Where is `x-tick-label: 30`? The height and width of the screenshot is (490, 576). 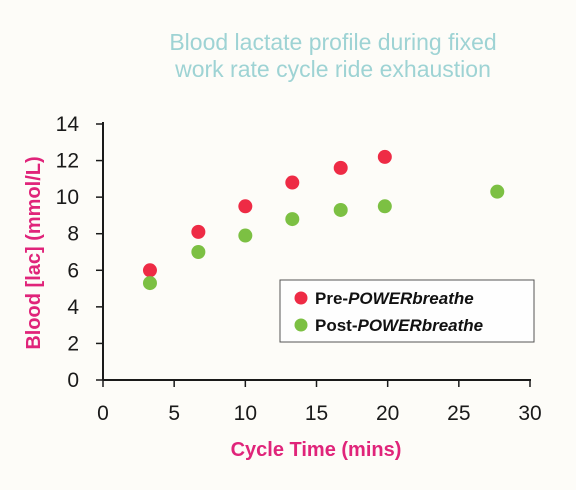
x-tick-label: 30 is located at coordinates (529, 413).